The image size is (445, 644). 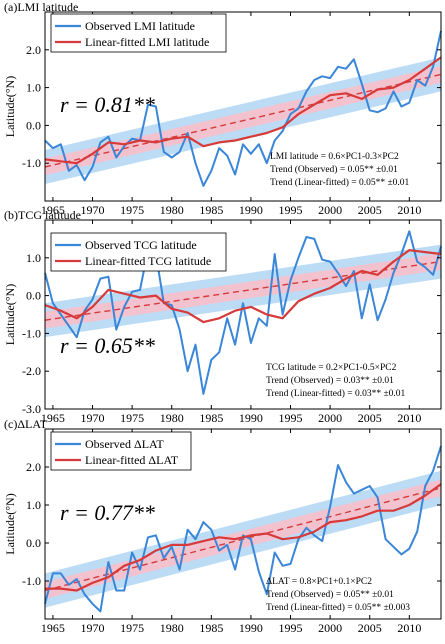 What do you see at coordinates (107, 104) in the screenshot?
I see `correlation-label: r = 0.81**` at bounding box center [107, 104].